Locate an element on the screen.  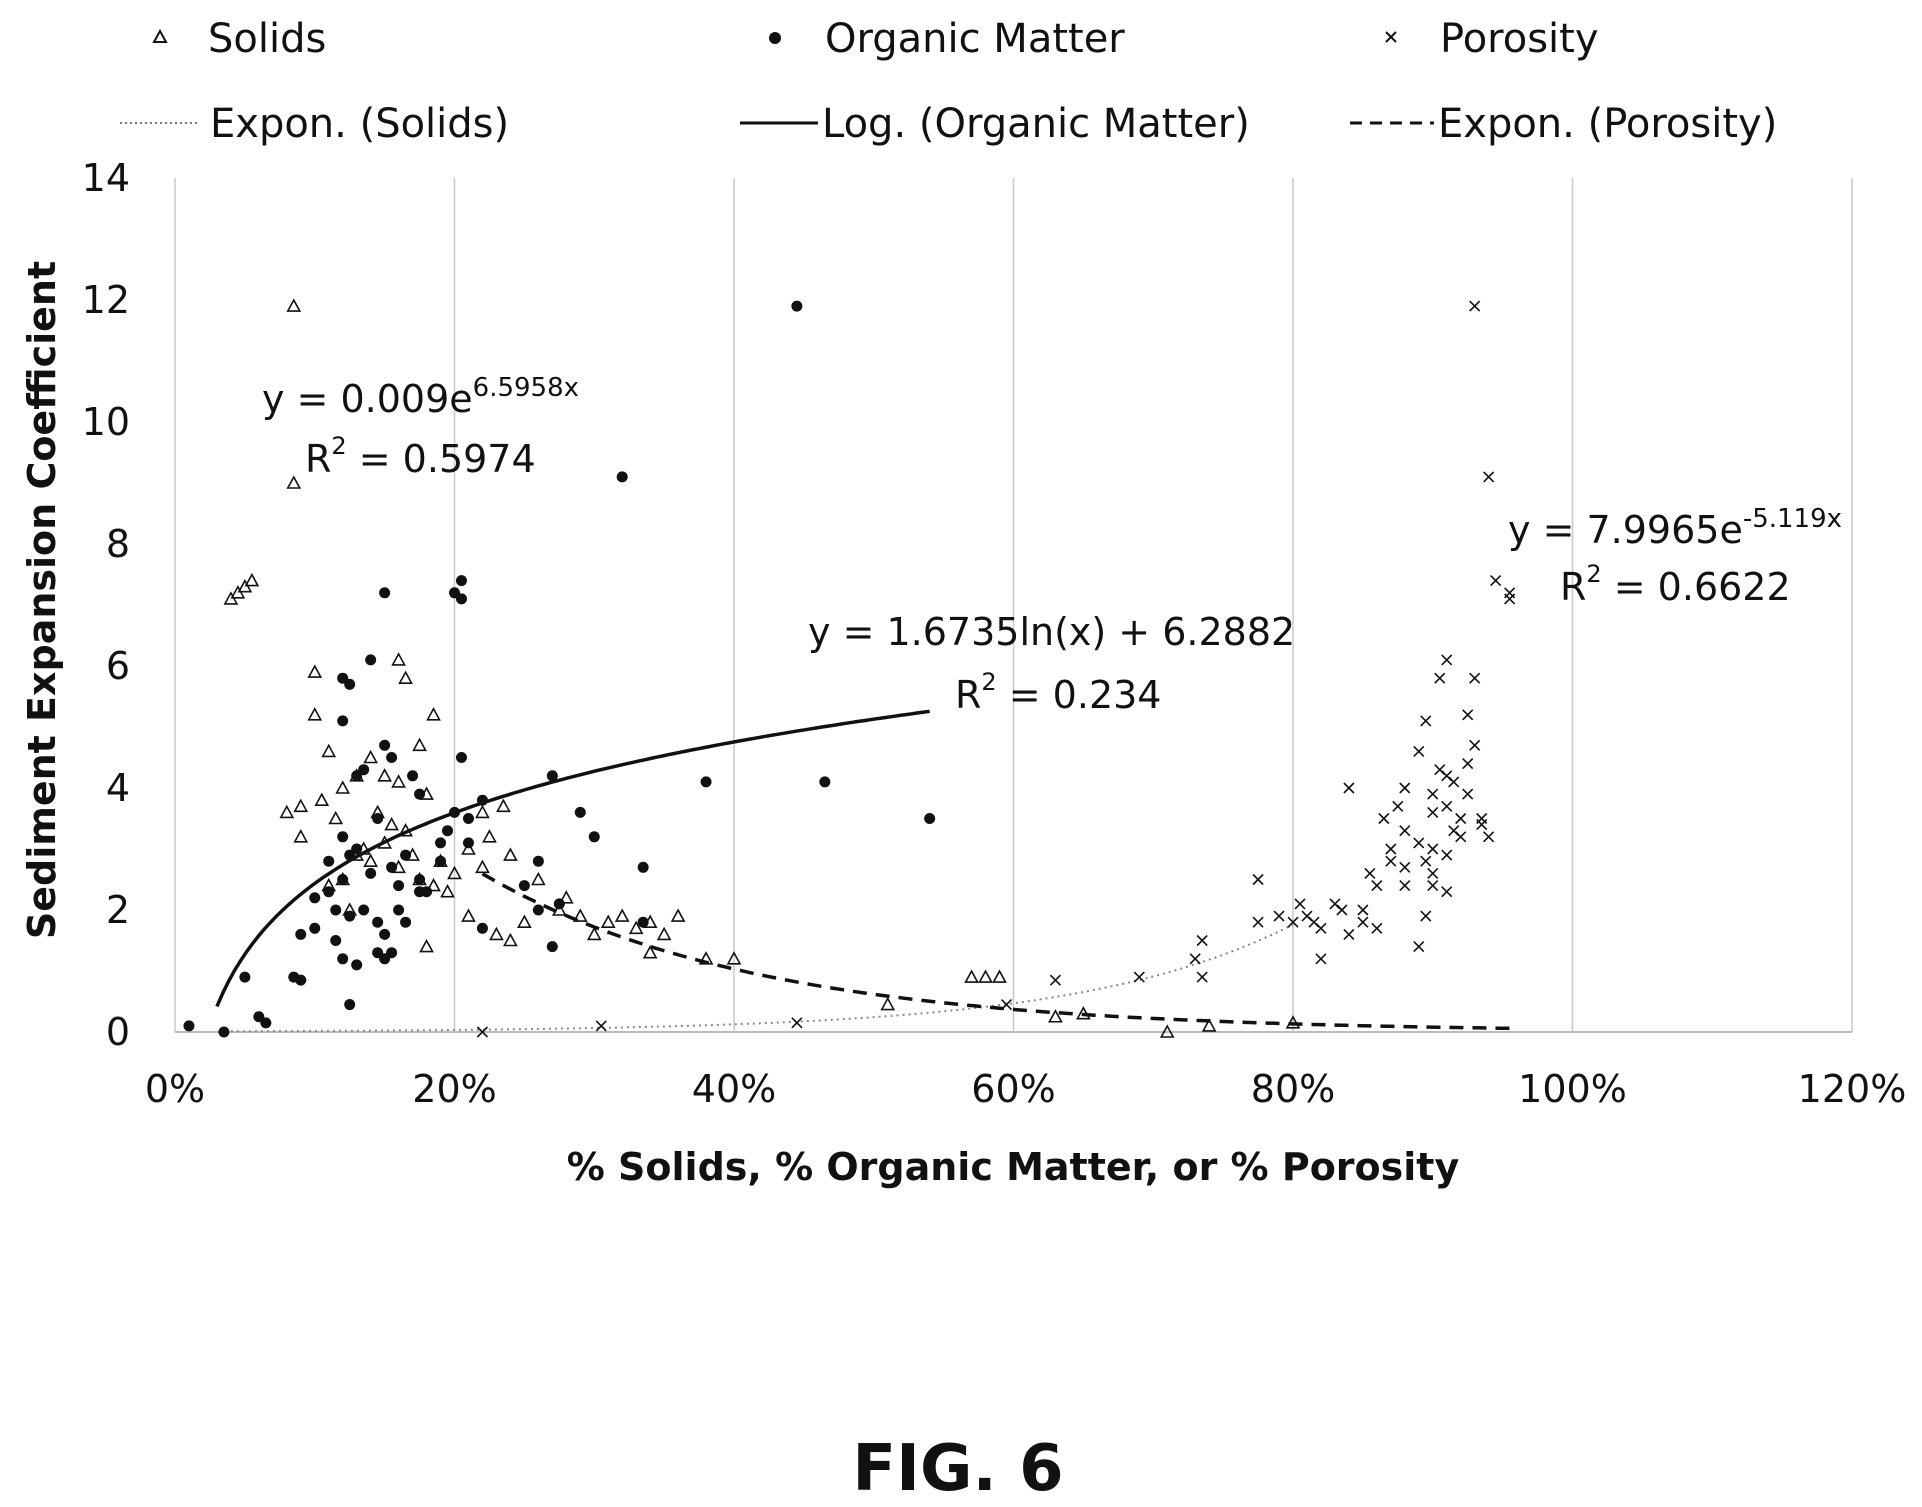
x-tick-label-5: 100% is located at coordinates (1572, 1089).